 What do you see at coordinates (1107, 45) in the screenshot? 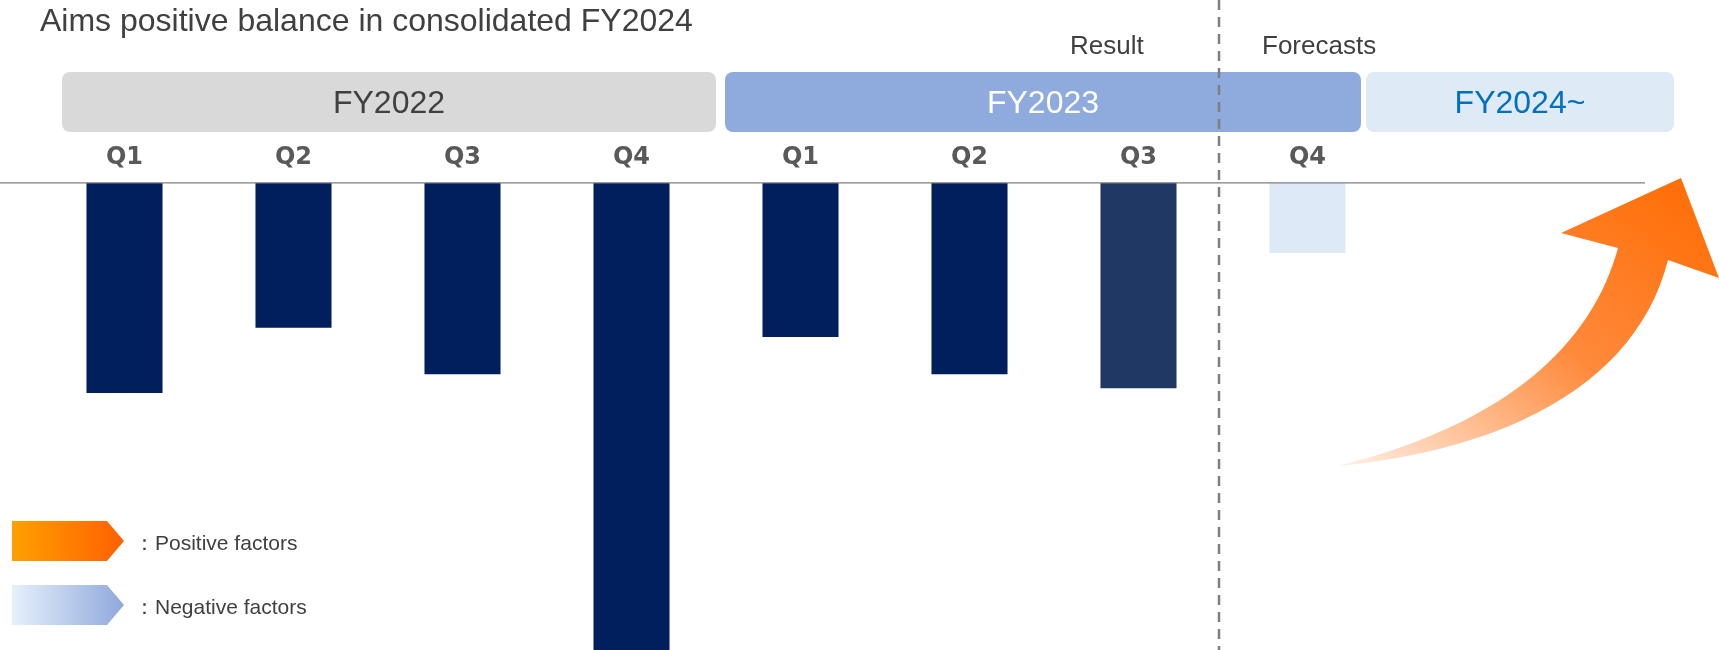
I see `text: Result` at bounding box center [1107, 45].